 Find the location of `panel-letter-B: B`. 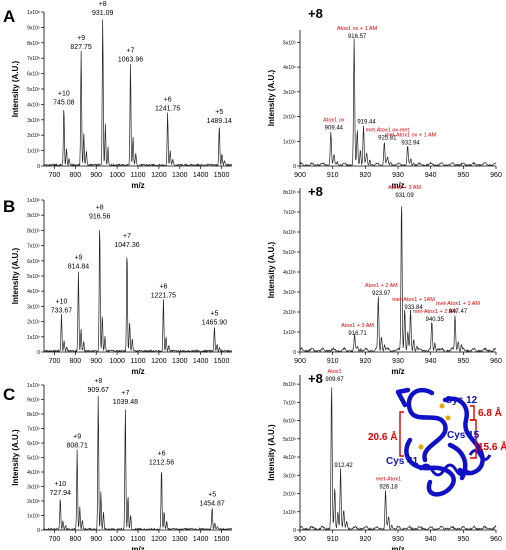

panel-letter-B: B is located at coordinates (9, 206).